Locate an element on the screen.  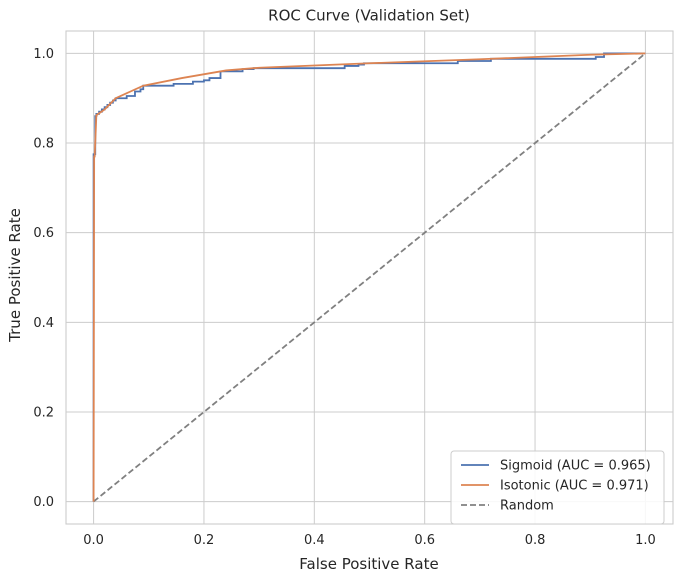
x-tick-labels: 0.0 0.2 0.4 0.6 0.8 1.0 is located at coordinates (369, 540).